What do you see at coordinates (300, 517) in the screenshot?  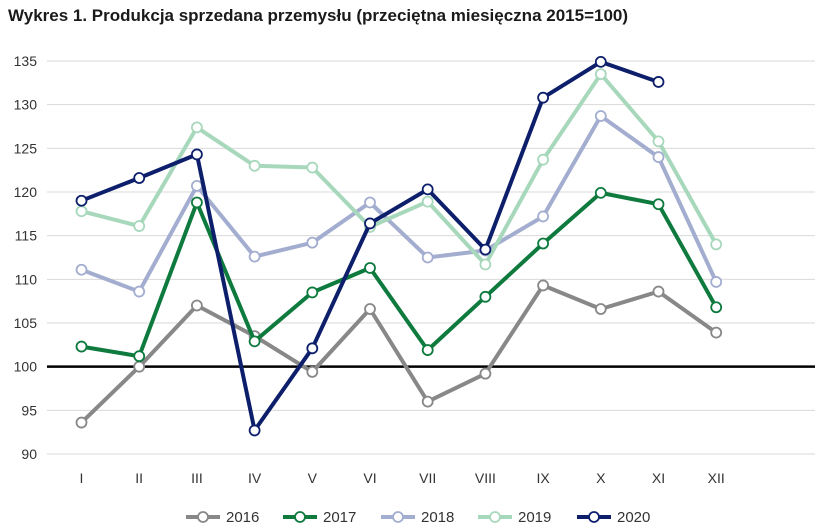 I see `legend-marker-2017` at bounding box center [300, 517].